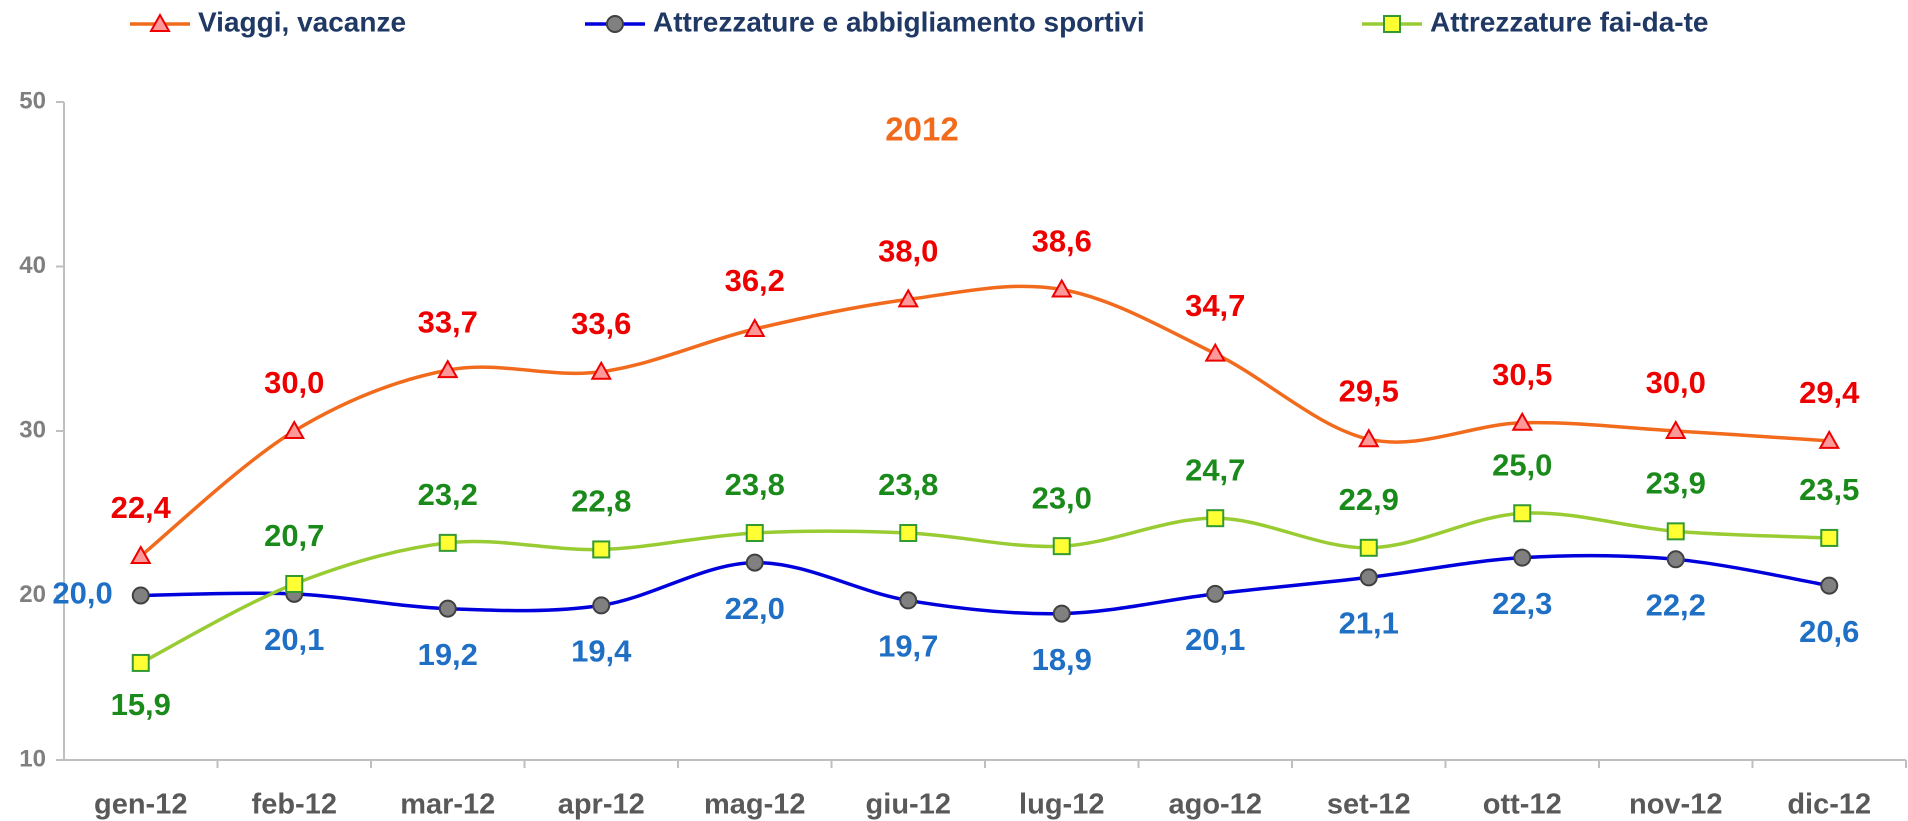  I want to click on legend-label: Viaggi, vacanze, so click(302, 21).